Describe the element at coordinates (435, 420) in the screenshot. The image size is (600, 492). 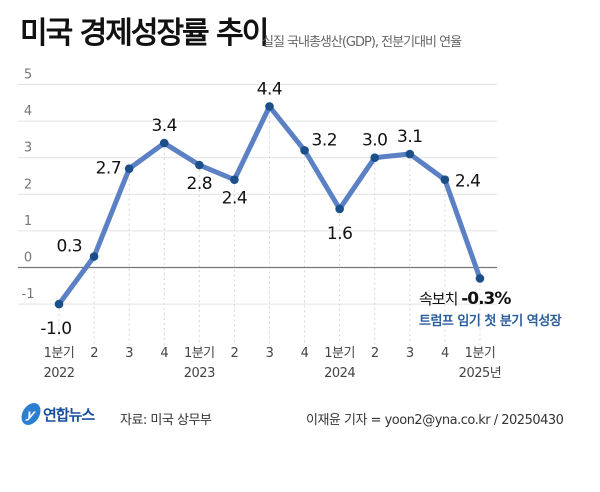
I see `credit-text: 이재윤 기자 = yoon2@yna.co.kr / 20250430` at that location.